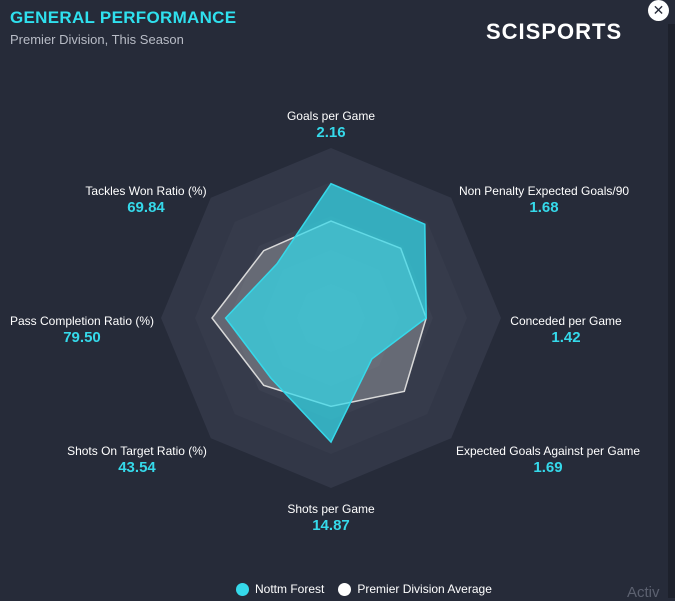  I want to click on brand-logo: SCISPORTS, so click(554, 31).